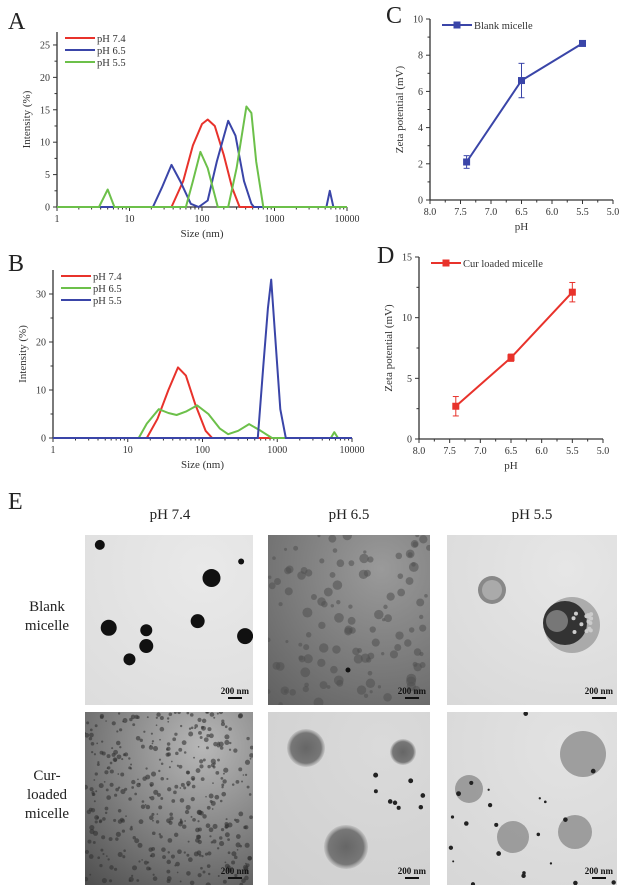 This screenshot has width=628, height=893. I want to click on y-tick-label: 6, so click(420, 92).